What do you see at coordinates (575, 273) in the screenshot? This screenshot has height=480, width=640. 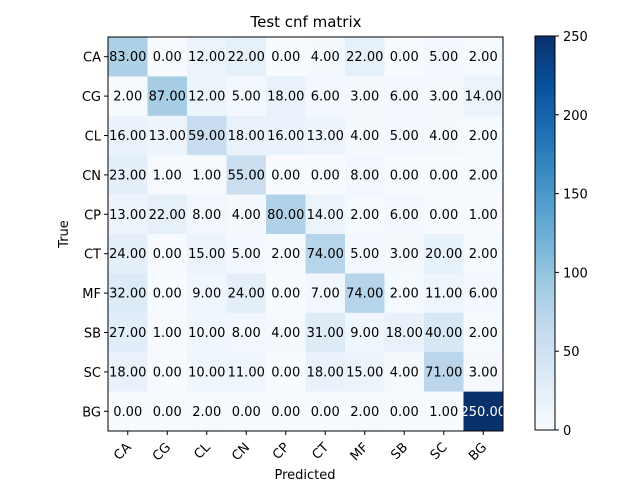 I see `colorbar-tick-label: 100` at bounding box center [575, 273].